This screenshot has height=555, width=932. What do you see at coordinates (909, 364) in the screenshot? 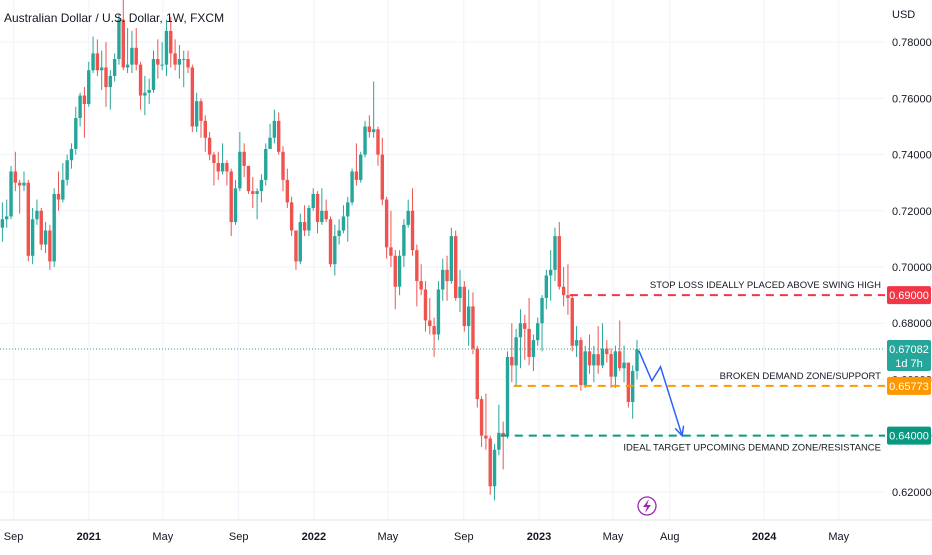
I see `countdown-label: 1d 7h` at bounding box center [909, 364].